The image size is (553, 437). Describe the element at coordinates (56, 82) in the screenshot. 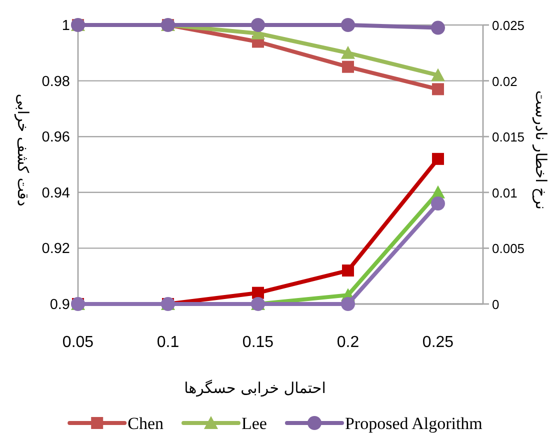

I see `y-tick-label: 0.98` at that location.